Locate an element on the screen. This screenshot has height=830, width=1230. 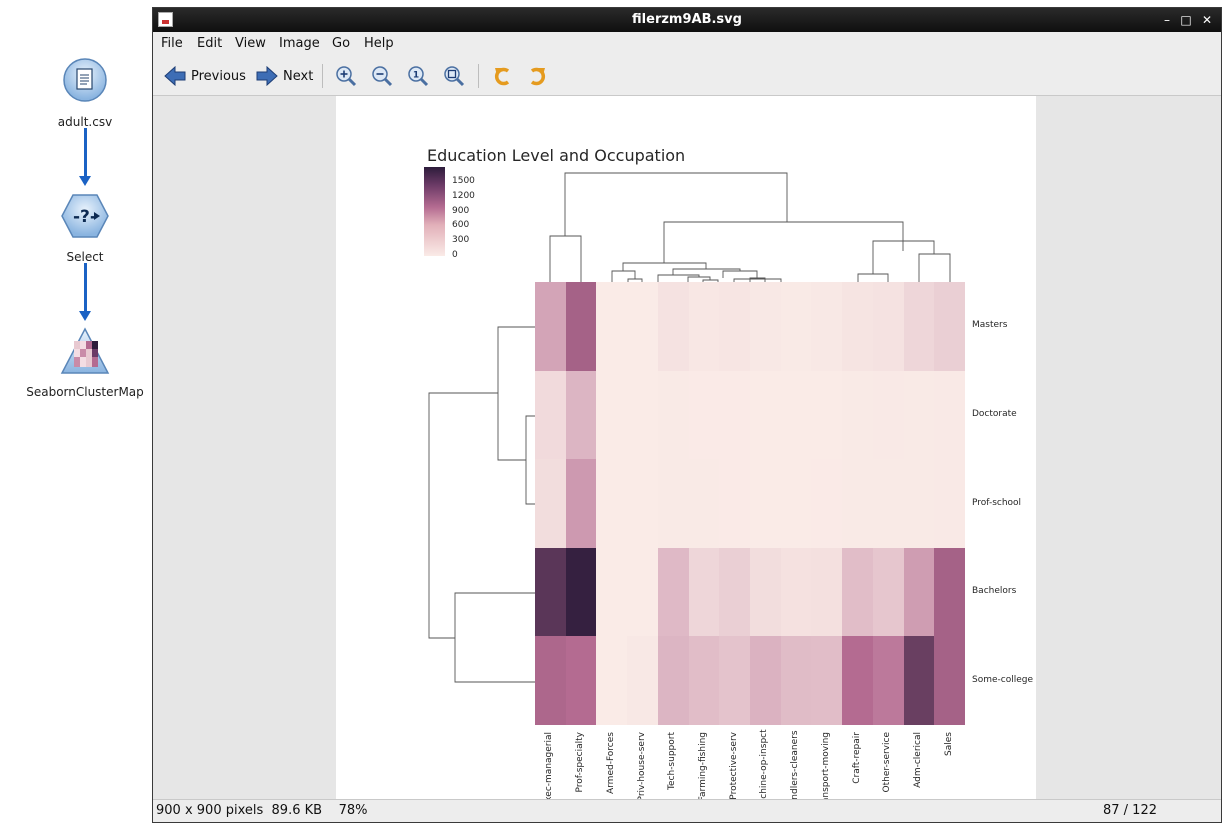
connector-line is located at coordinates (85, 287).